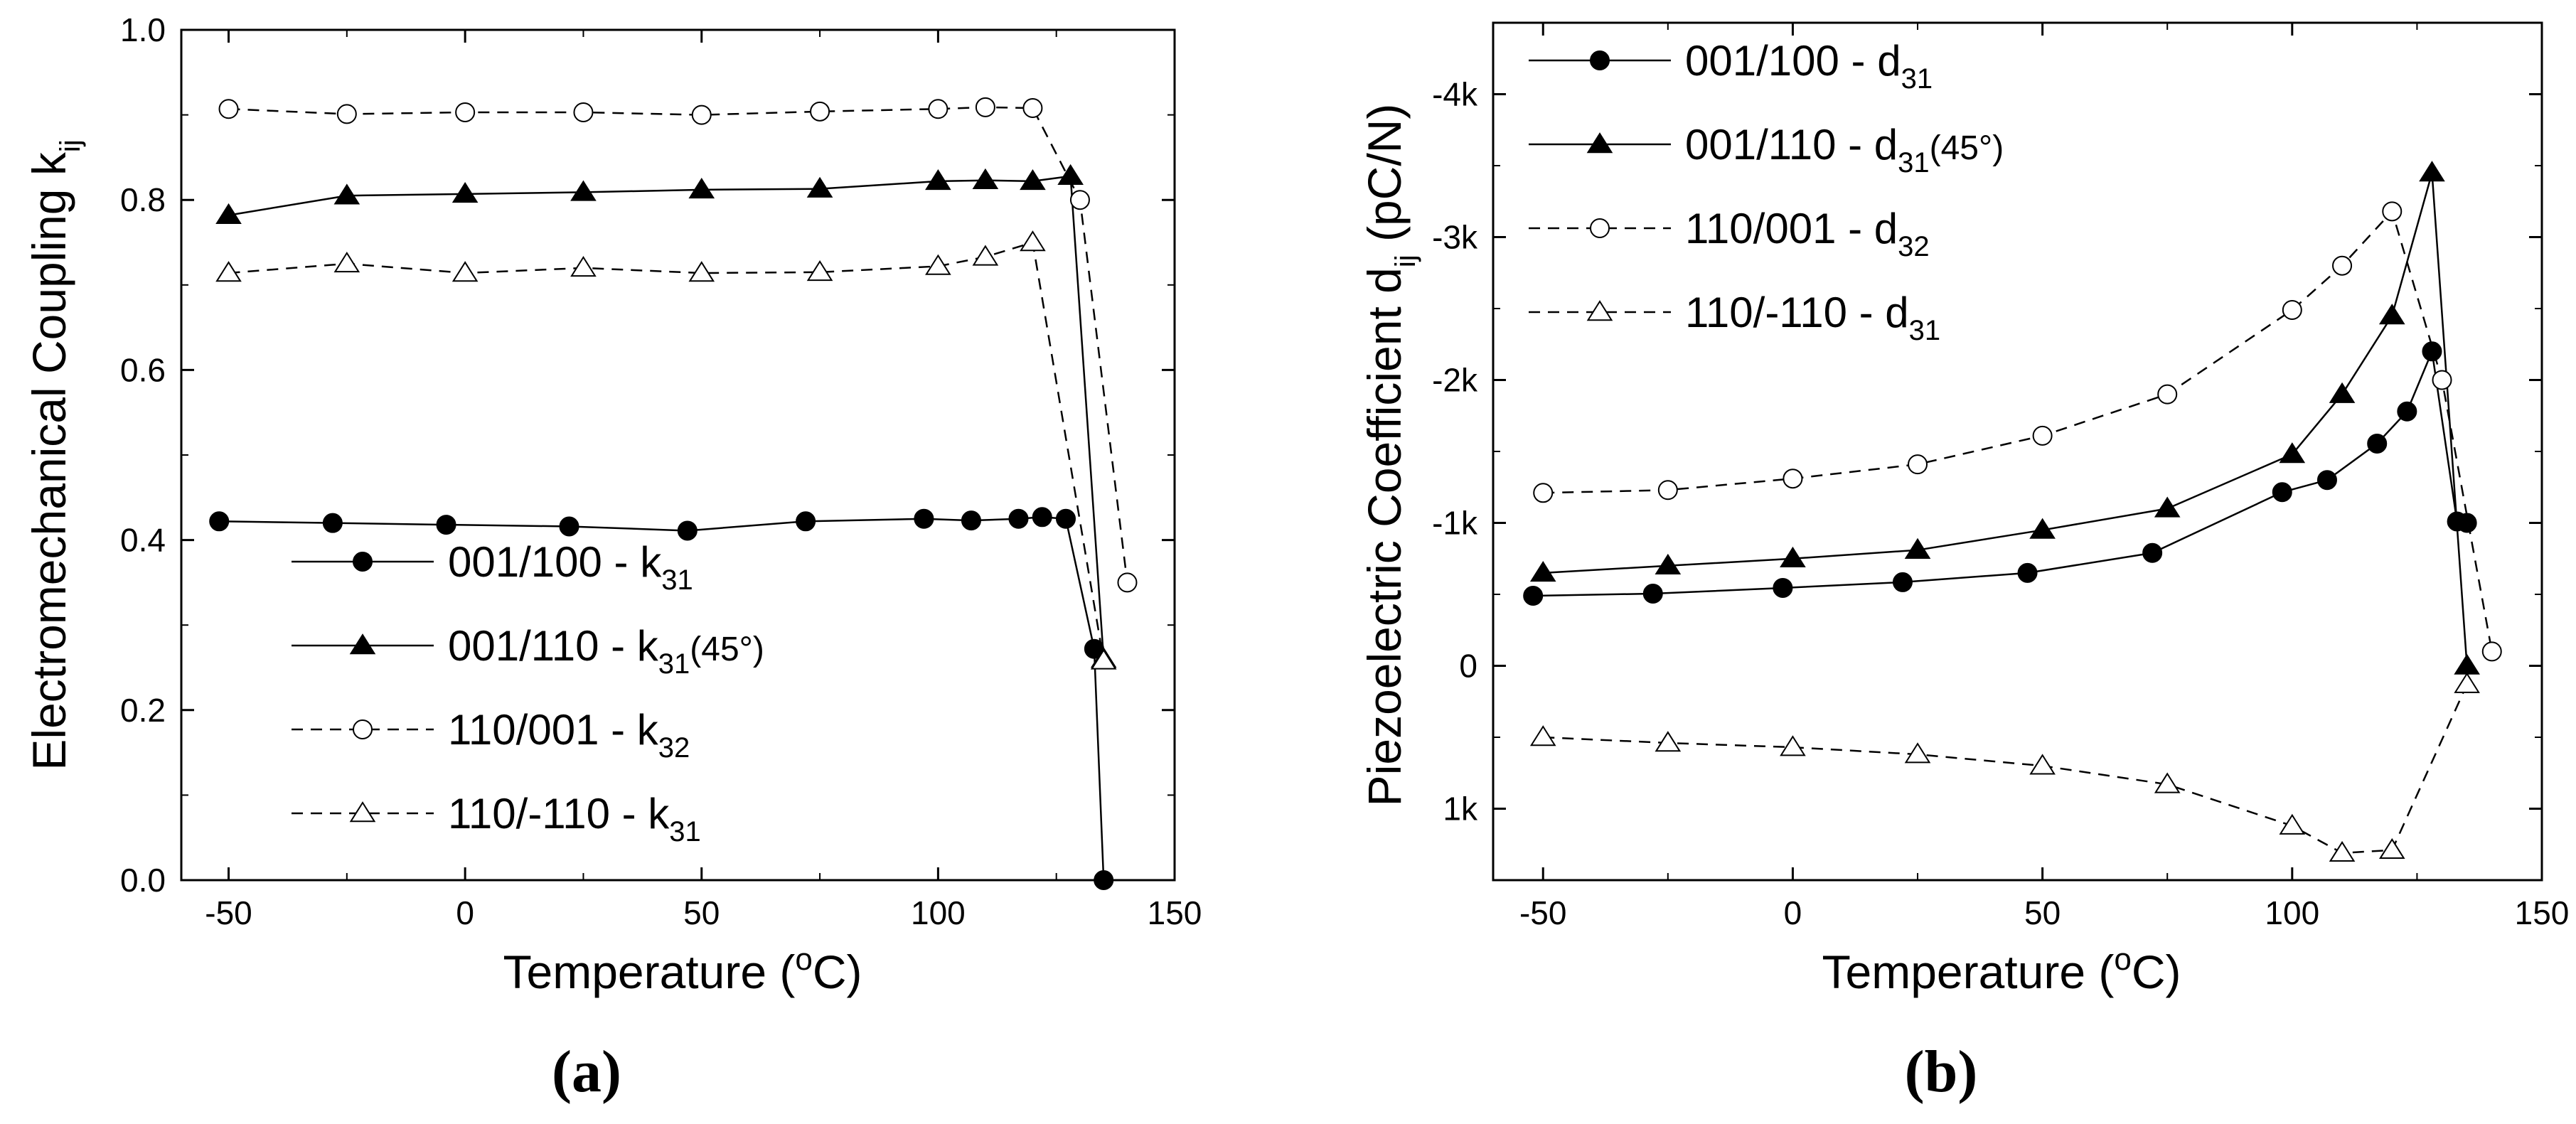 The height and width of the screenshot is (1124, 2576). I want to click on legend-label: 110/001 - k32, so click(569, 735).